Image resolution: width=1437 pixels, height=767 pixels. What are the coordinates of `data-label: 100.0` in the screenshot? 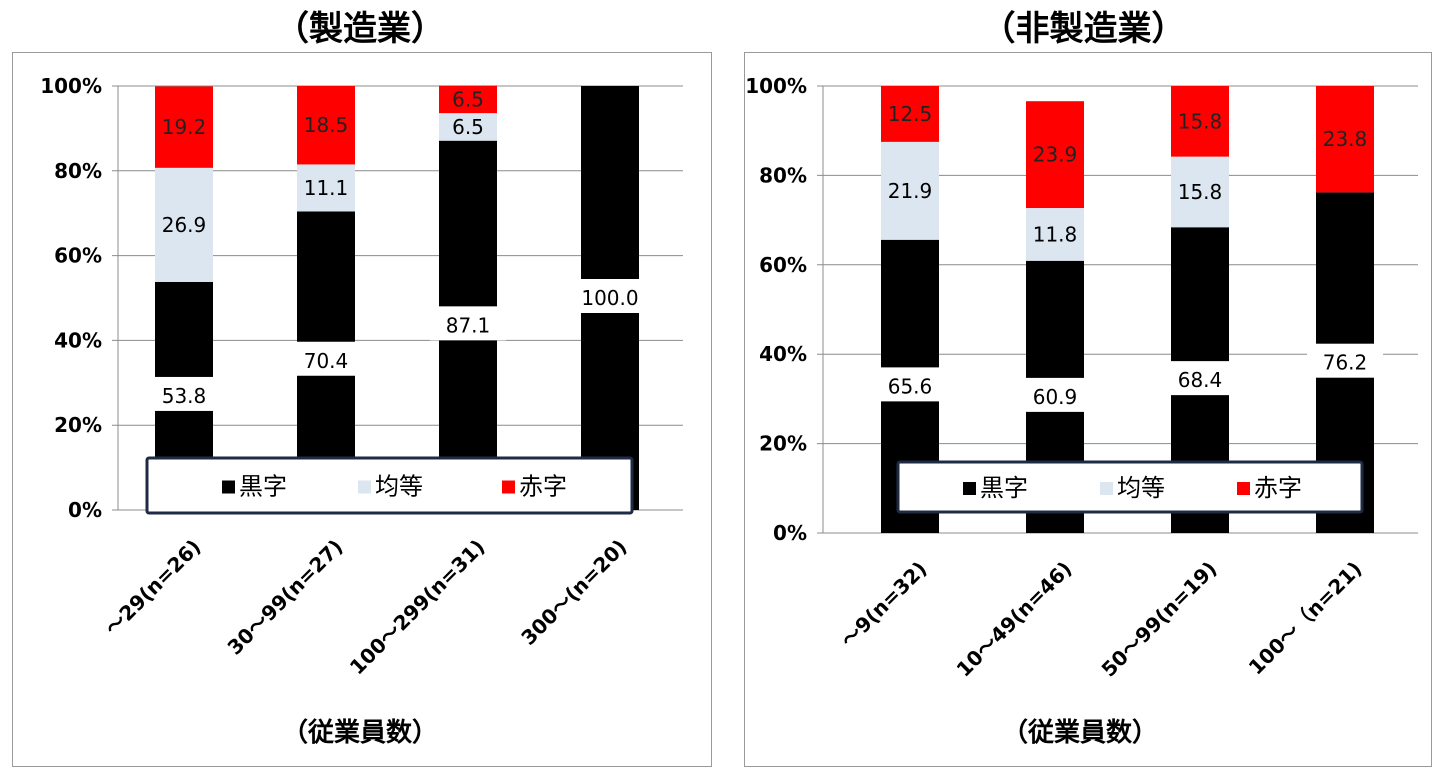 It's located at (609, 298).